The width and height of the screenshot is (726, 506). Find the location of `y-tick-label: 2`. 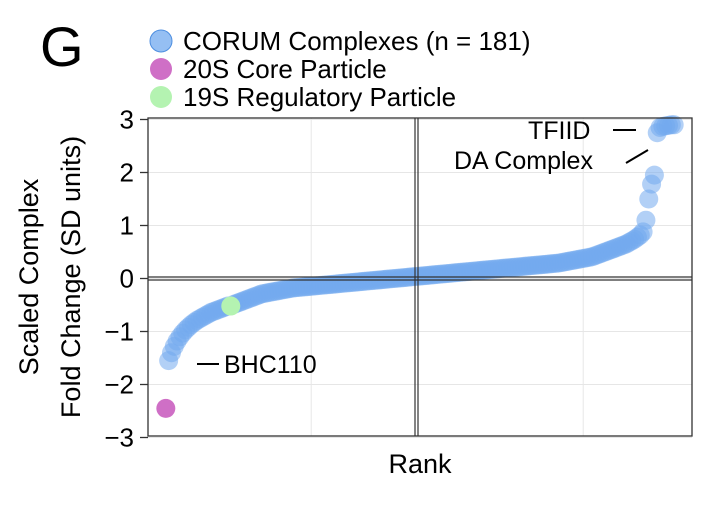

y-tick-label: 2 is located at coordinates (127, 173).